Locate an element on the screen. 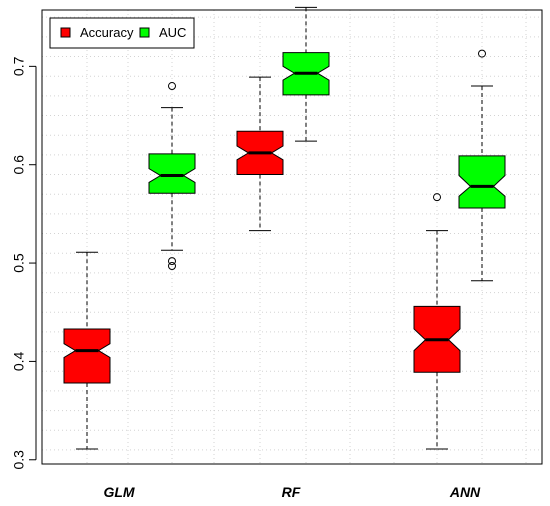 The width and height of the screenshot is (550, 506). box-auc-rf is located at coordinates (306, 74).